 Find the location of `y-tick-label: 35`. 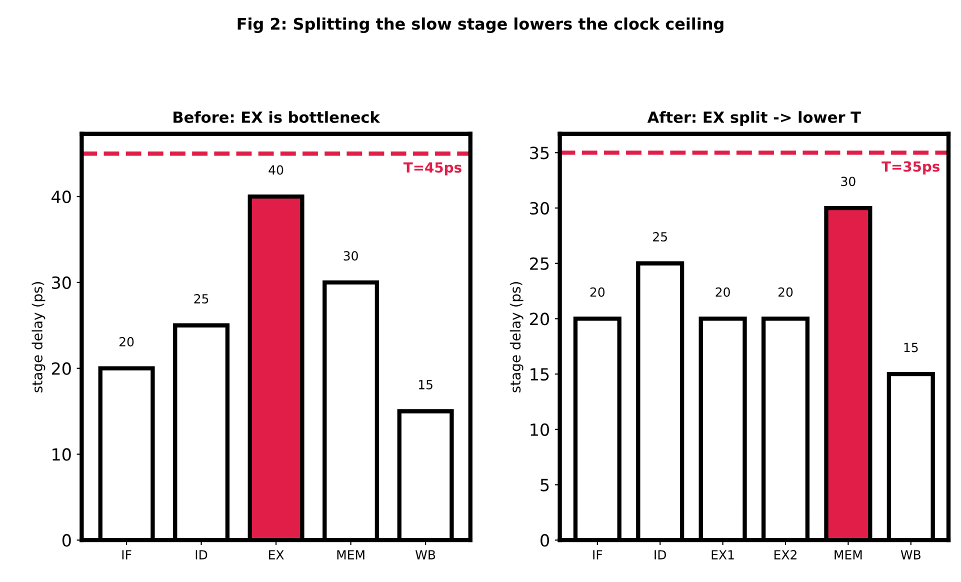

y-tick-label: 35 is located at coordinates (539, 153).